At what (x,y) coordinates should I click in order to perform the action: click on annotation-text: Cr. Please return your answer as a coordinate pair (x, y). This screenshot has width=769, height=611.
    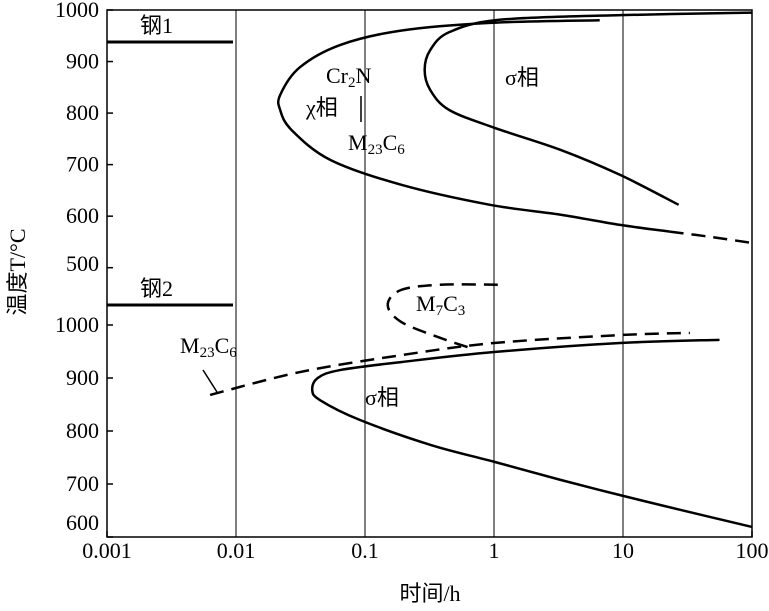
    Looking at the image, I should click on (337, 75).